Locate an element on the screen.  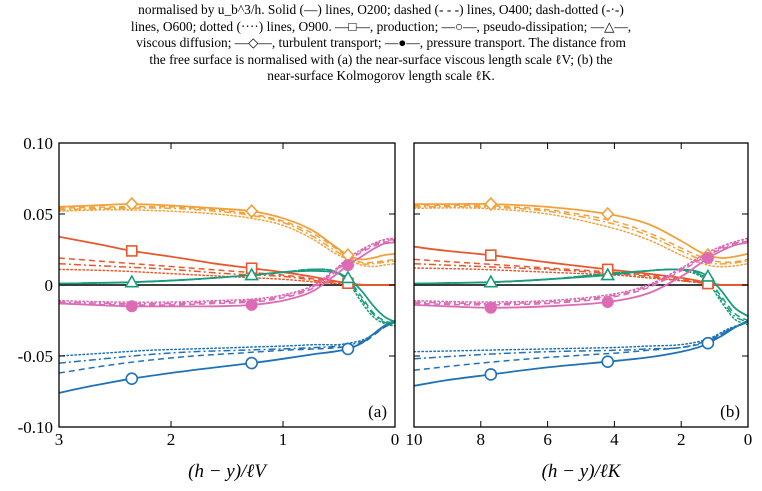
y-tick-label: 0.05 is located at coordinates (38, 214).